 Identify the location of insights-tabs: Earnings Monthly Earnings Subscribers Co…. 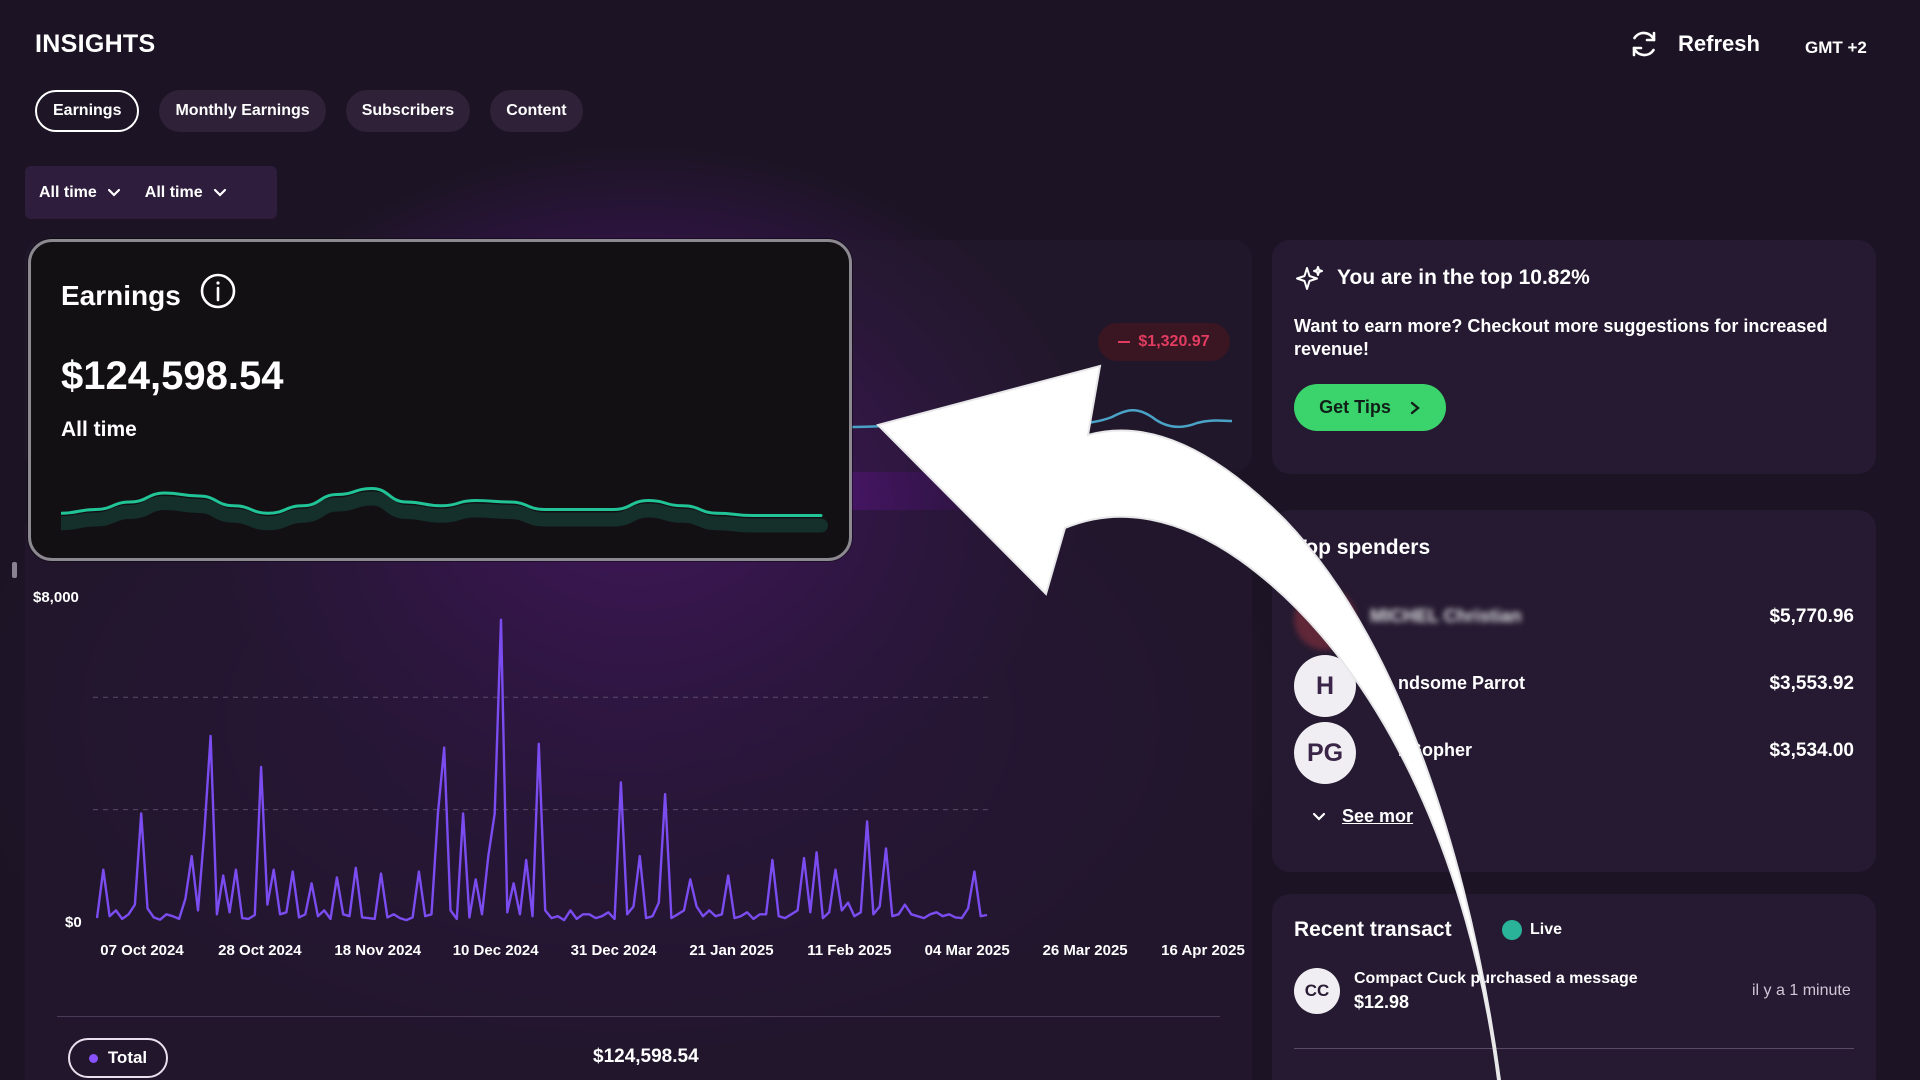
(309, 111).